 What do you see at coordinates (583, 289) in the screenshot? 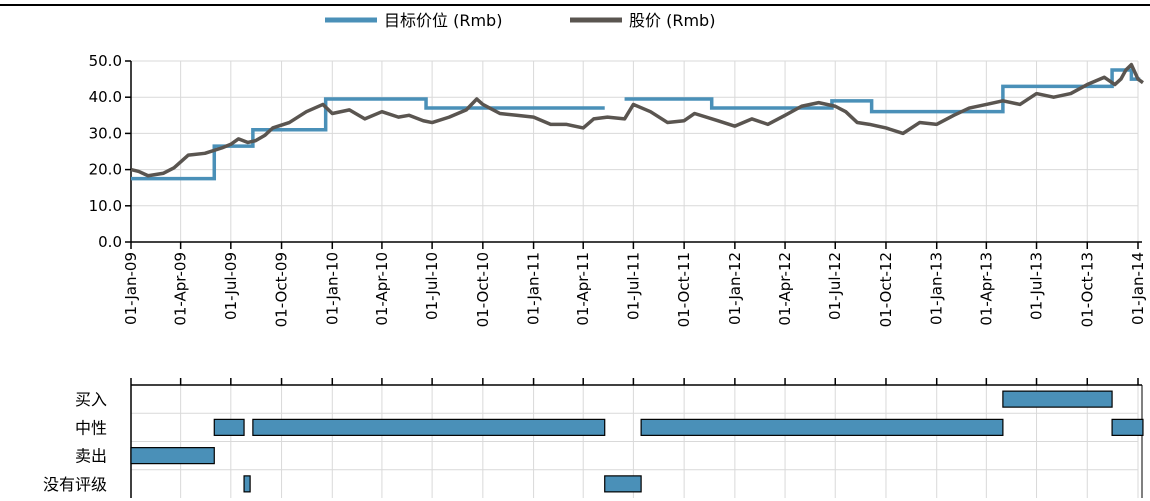
I see `x-tick-label: 01-Apr-11` at bounding box center [583, 289].